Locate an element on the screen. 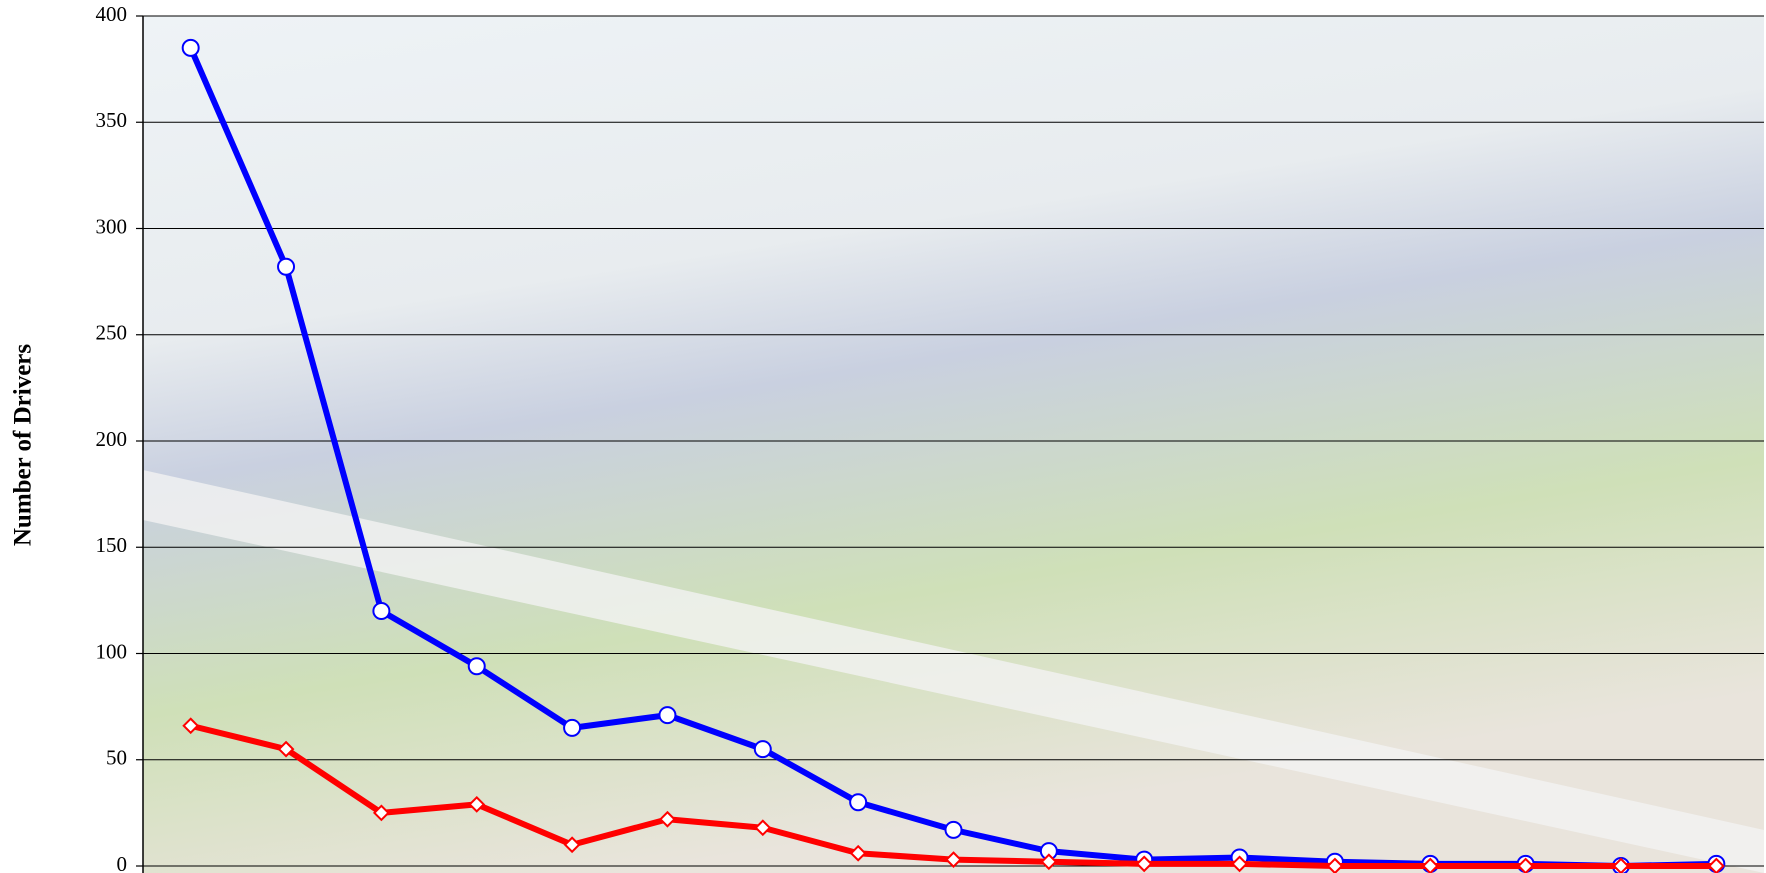 Image resolution: width=1766 pixels, height=873 pixels. y-tick-label: 350 is located at coordinates (112, 120).